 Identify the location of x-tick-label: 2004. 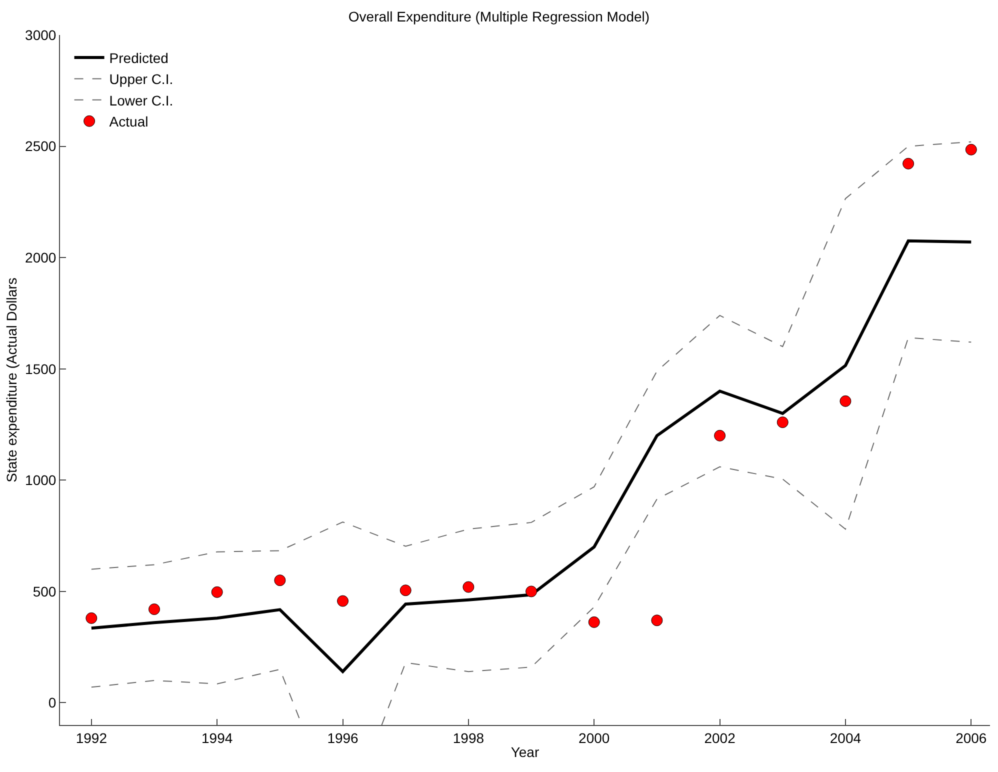
(846, 738).